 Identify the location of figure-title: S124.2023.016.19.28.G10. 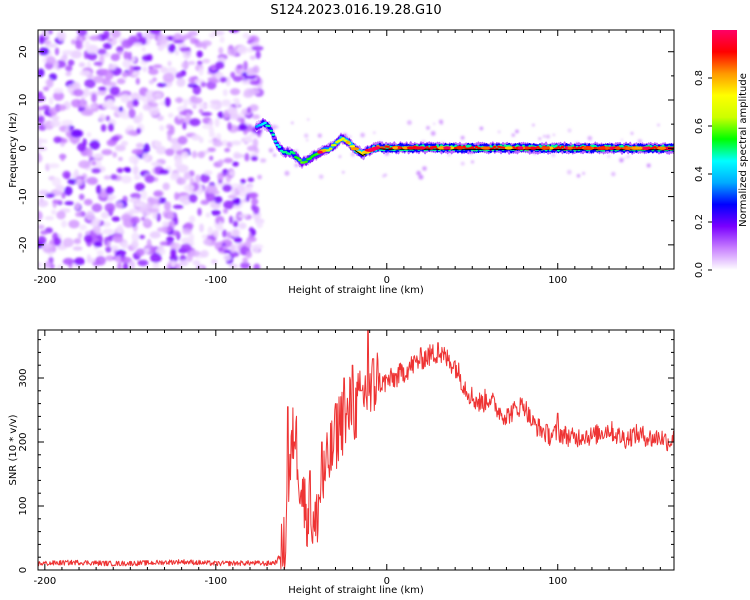
(355, 10).